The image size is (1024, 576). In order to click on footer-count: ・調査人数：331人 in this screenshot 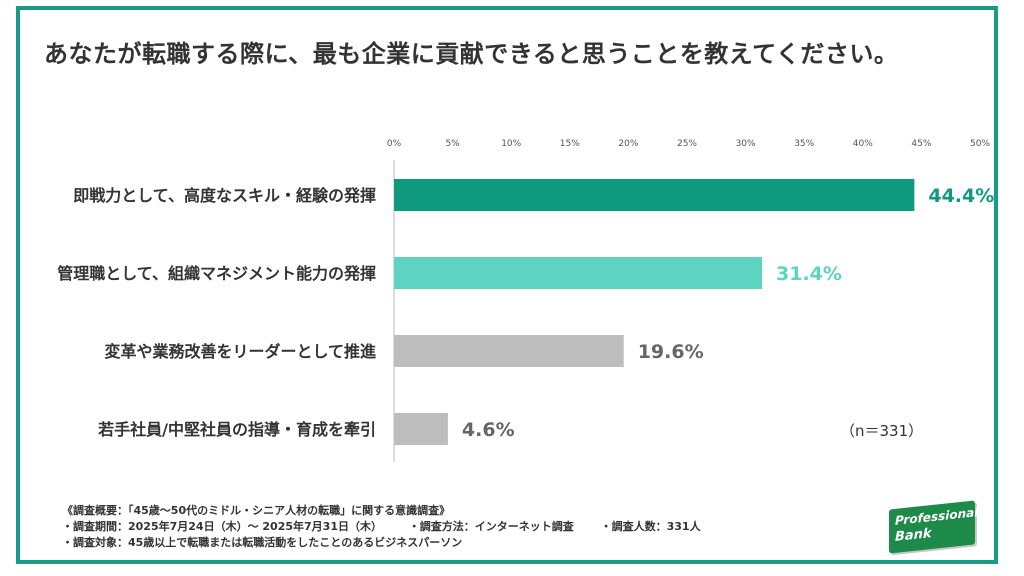, I will do `click(650, 526)`.